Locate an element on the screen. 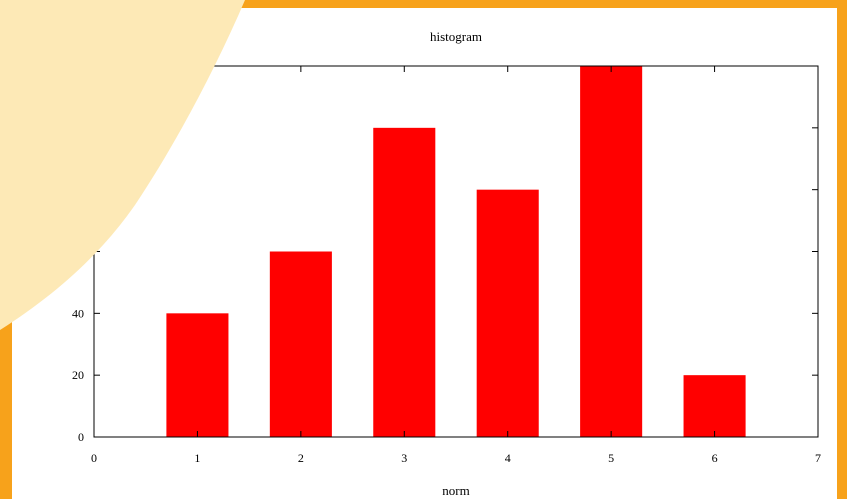 The width and height of the screenshot is (847, 499). y-tick-label-40: 40 is located at coordinates (78, 313).